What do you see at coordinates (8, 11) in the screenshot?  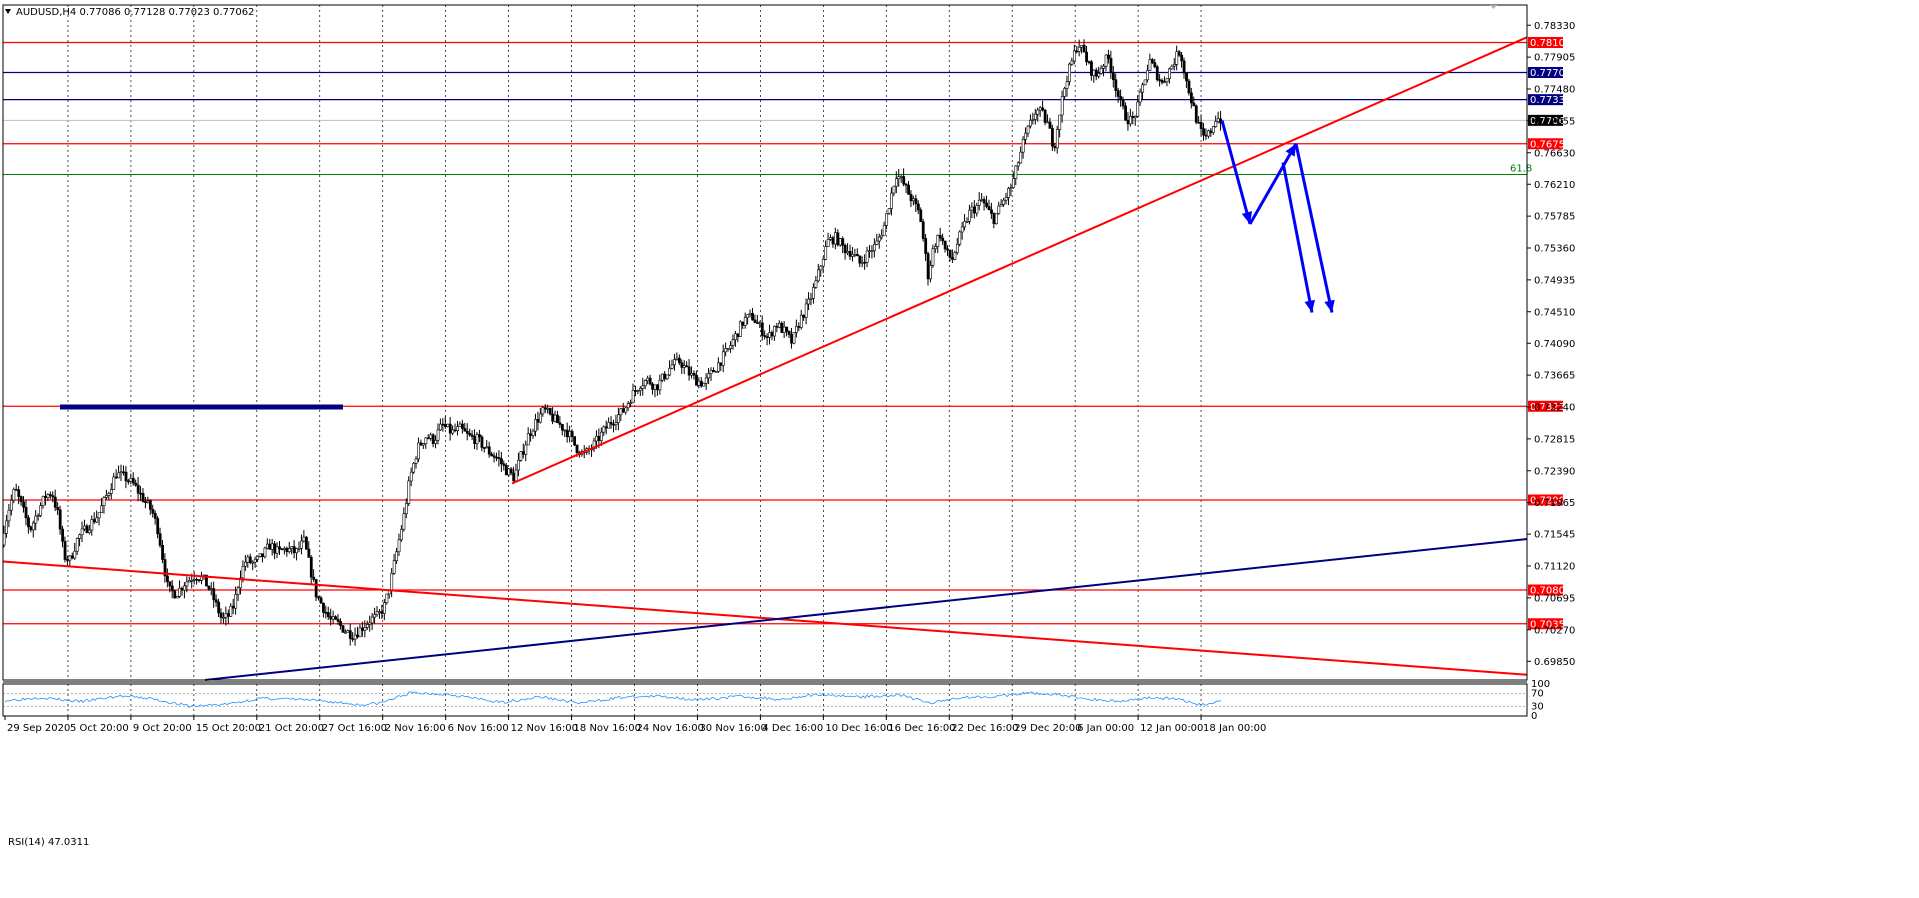 I see `chart-dropdown-icon` at bounding box center [8, 11].